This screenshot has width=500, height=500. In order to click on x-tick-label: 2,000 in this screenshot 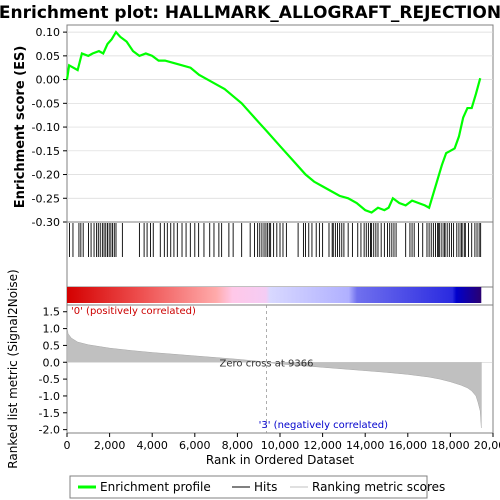, I will do `click(110, 445)`.